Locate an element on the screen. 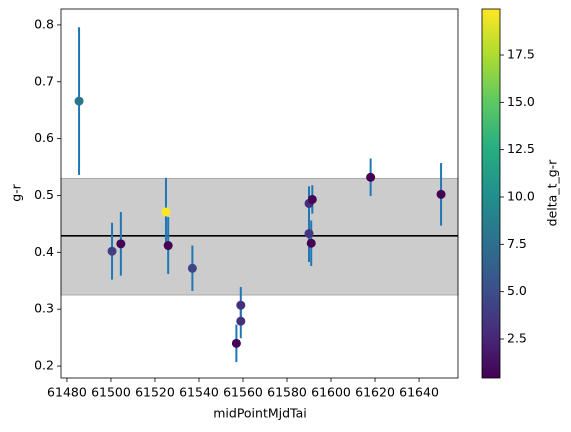 The width and height of the screenshot is (571, 432). x-tick-label: 61580 is located at coordinates (287, 392).